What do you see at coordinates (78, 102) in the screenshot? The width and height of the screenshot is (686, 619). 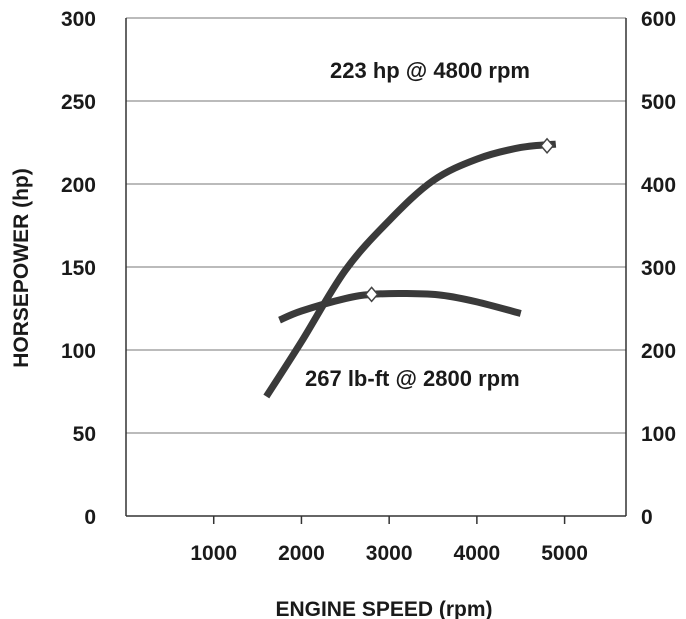 I see `left-y-tick-label: 250` at bounding box center [78, 102].